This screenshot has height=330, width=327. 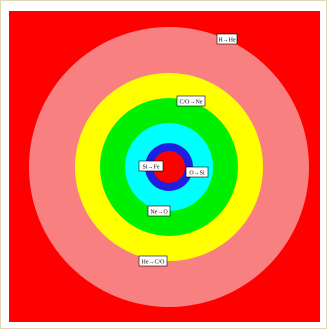 I want to click on label-si-fe-text: Si→Fe, so click(x=150, y=168).